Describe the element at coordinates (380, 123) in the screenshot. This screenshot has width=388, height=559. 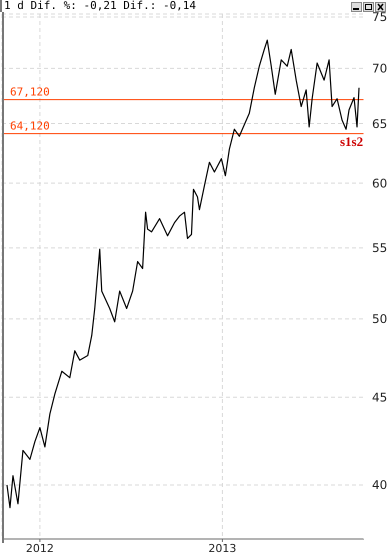
I see `y-tick-label: 65` at that location.